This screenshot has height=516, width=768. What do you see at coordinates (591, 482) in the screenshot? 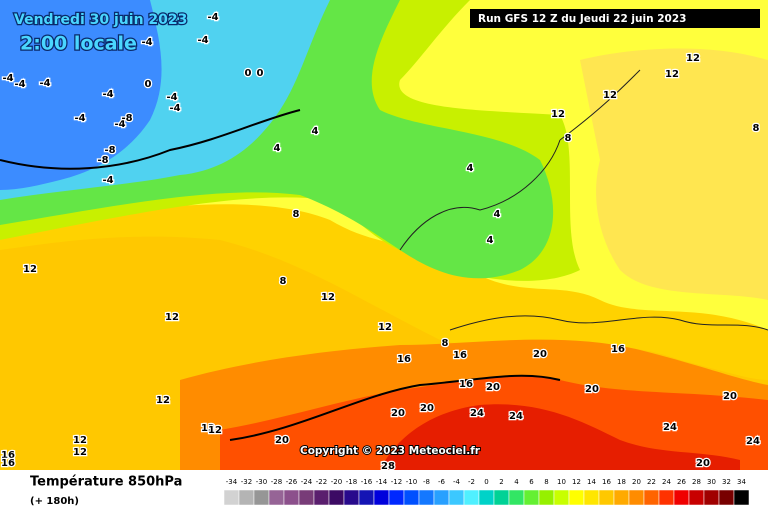
I see `scale-label: 14` at bounding box center [591, 482].